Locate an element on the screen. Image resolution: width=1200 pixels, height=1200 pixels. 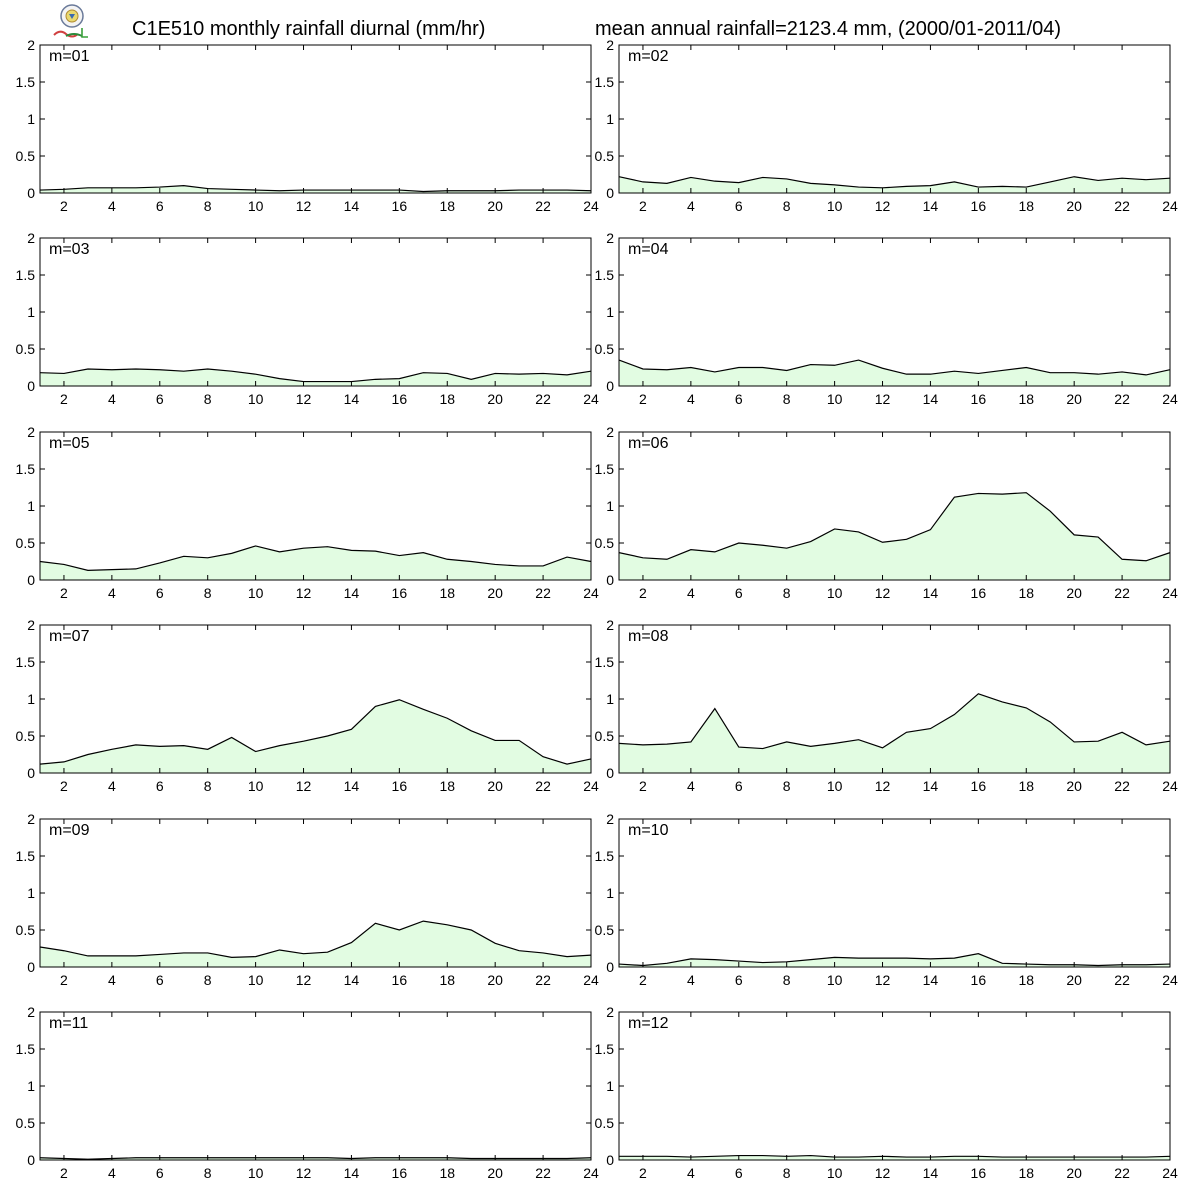
chart-panel-11: 00.511.522 4 6 8 10 12 14 16 18 20 22 24m=11 is located at coordinates (307, 1092).